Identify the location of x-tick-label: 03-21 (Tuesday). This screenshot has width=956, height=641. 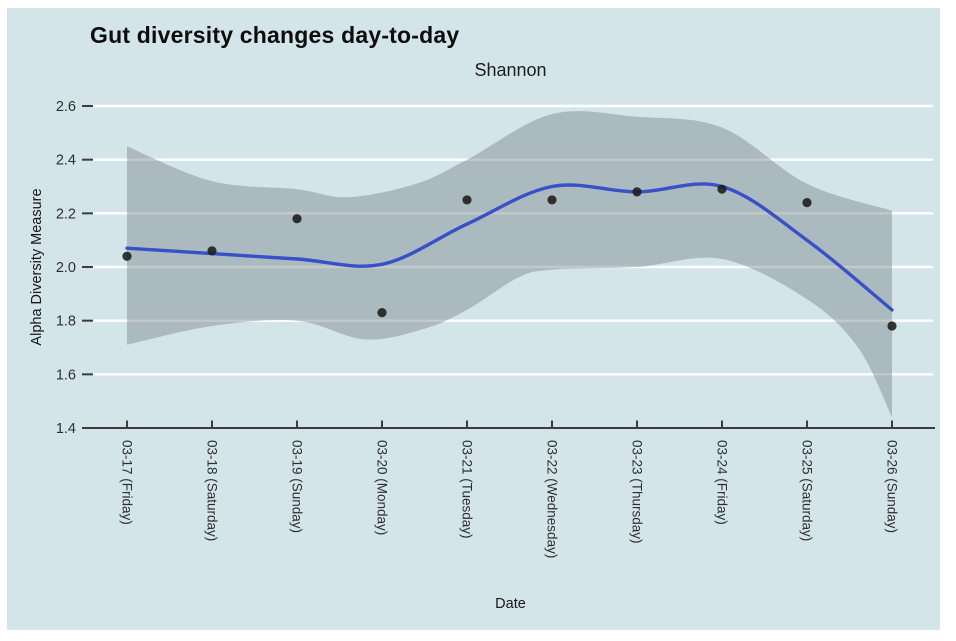
(467, 489).